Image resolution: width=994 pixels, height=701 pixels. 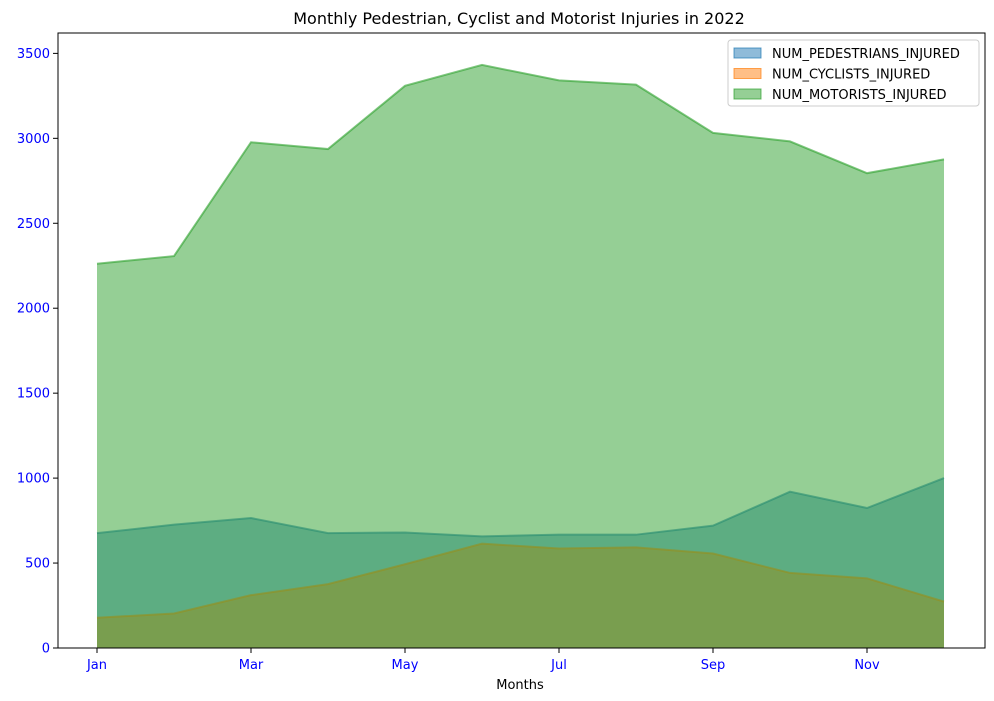 I want to click on legend-label-num-motorists-injured: NUM_MOTORISTS_INJURED, so click(x=859, y=95).